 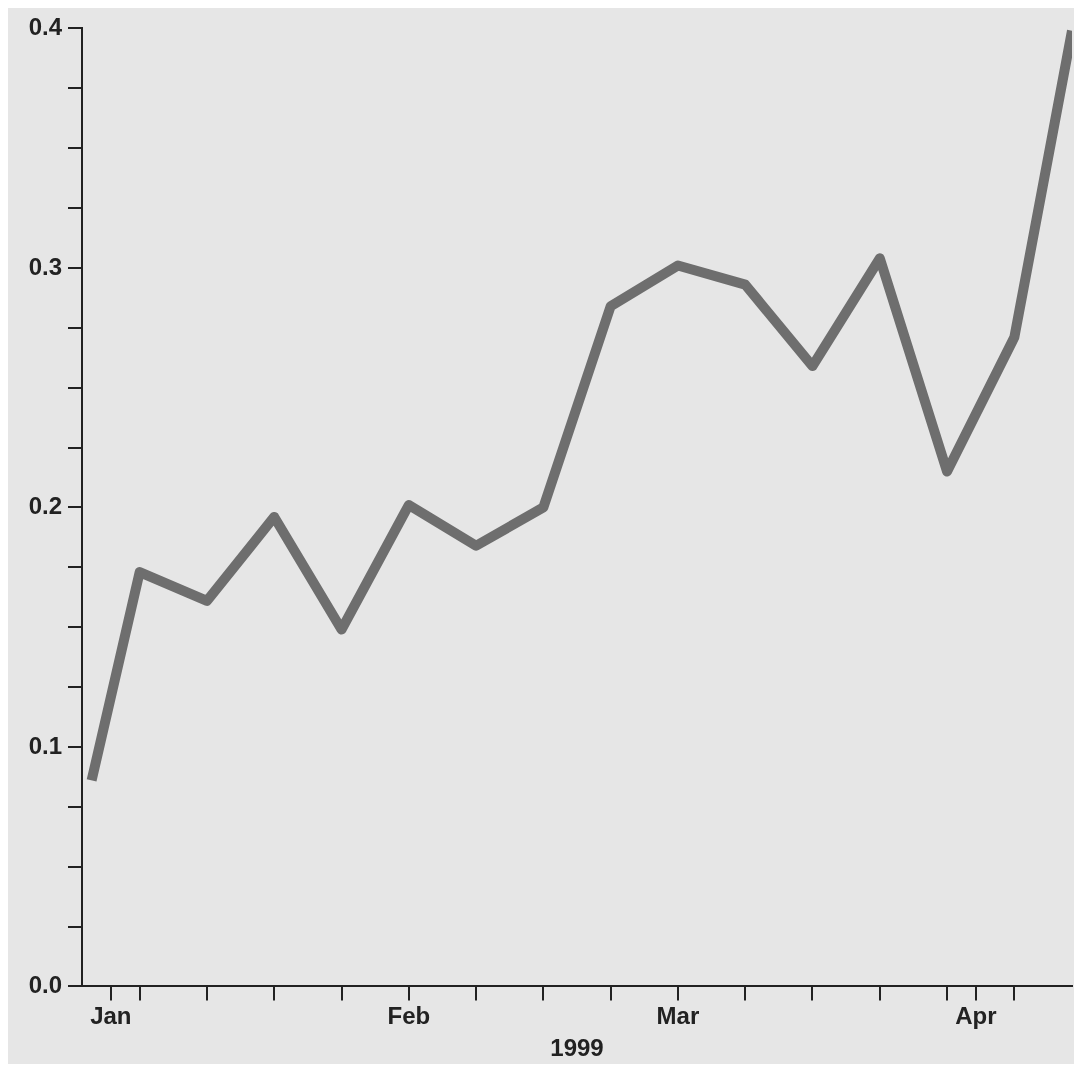 What do you see at coordinates (45, 27) in the screenshot?
I see `y-tick-label: 0.4` at bounding box center [45, 27].